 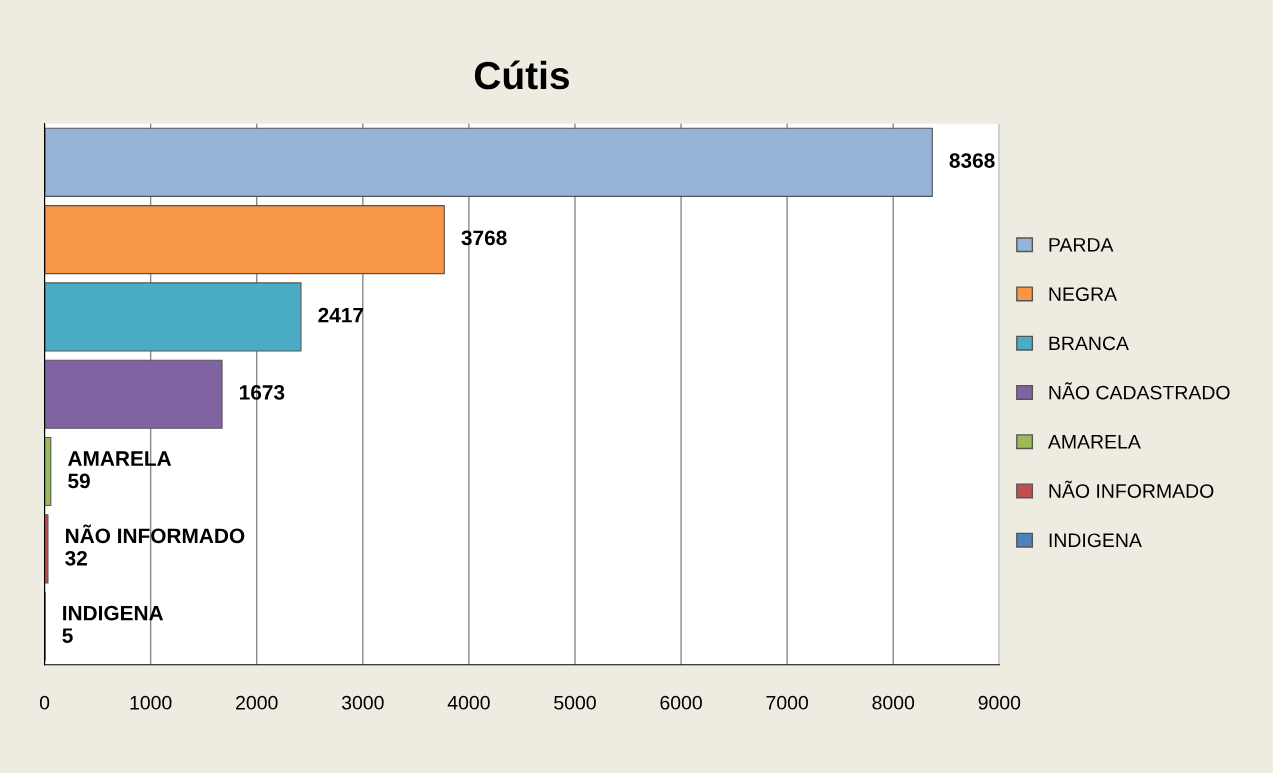 I want to click on x-tick-label: 9000, so click(x=999, y=702).